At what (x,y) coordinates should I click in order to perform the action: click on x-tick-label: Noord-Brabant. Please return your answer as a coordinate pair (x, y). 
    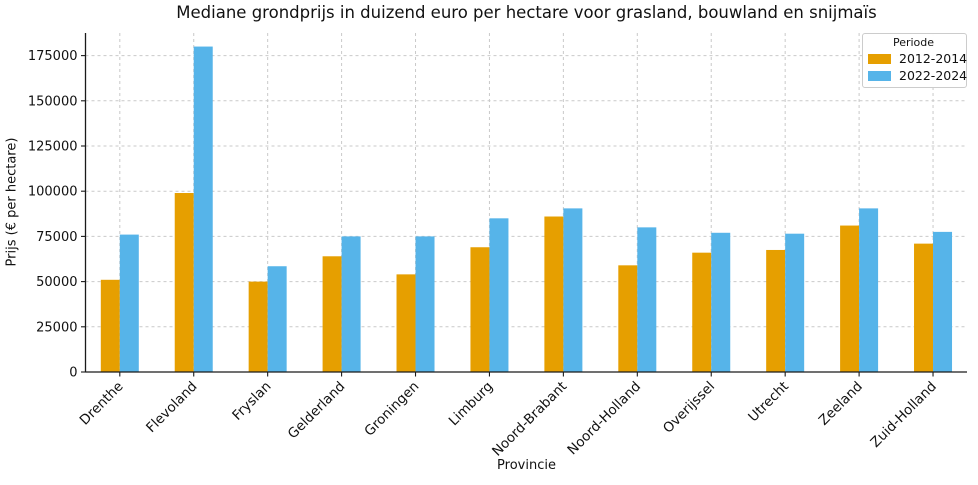
    Looking at the image, I should click on (529, 419).